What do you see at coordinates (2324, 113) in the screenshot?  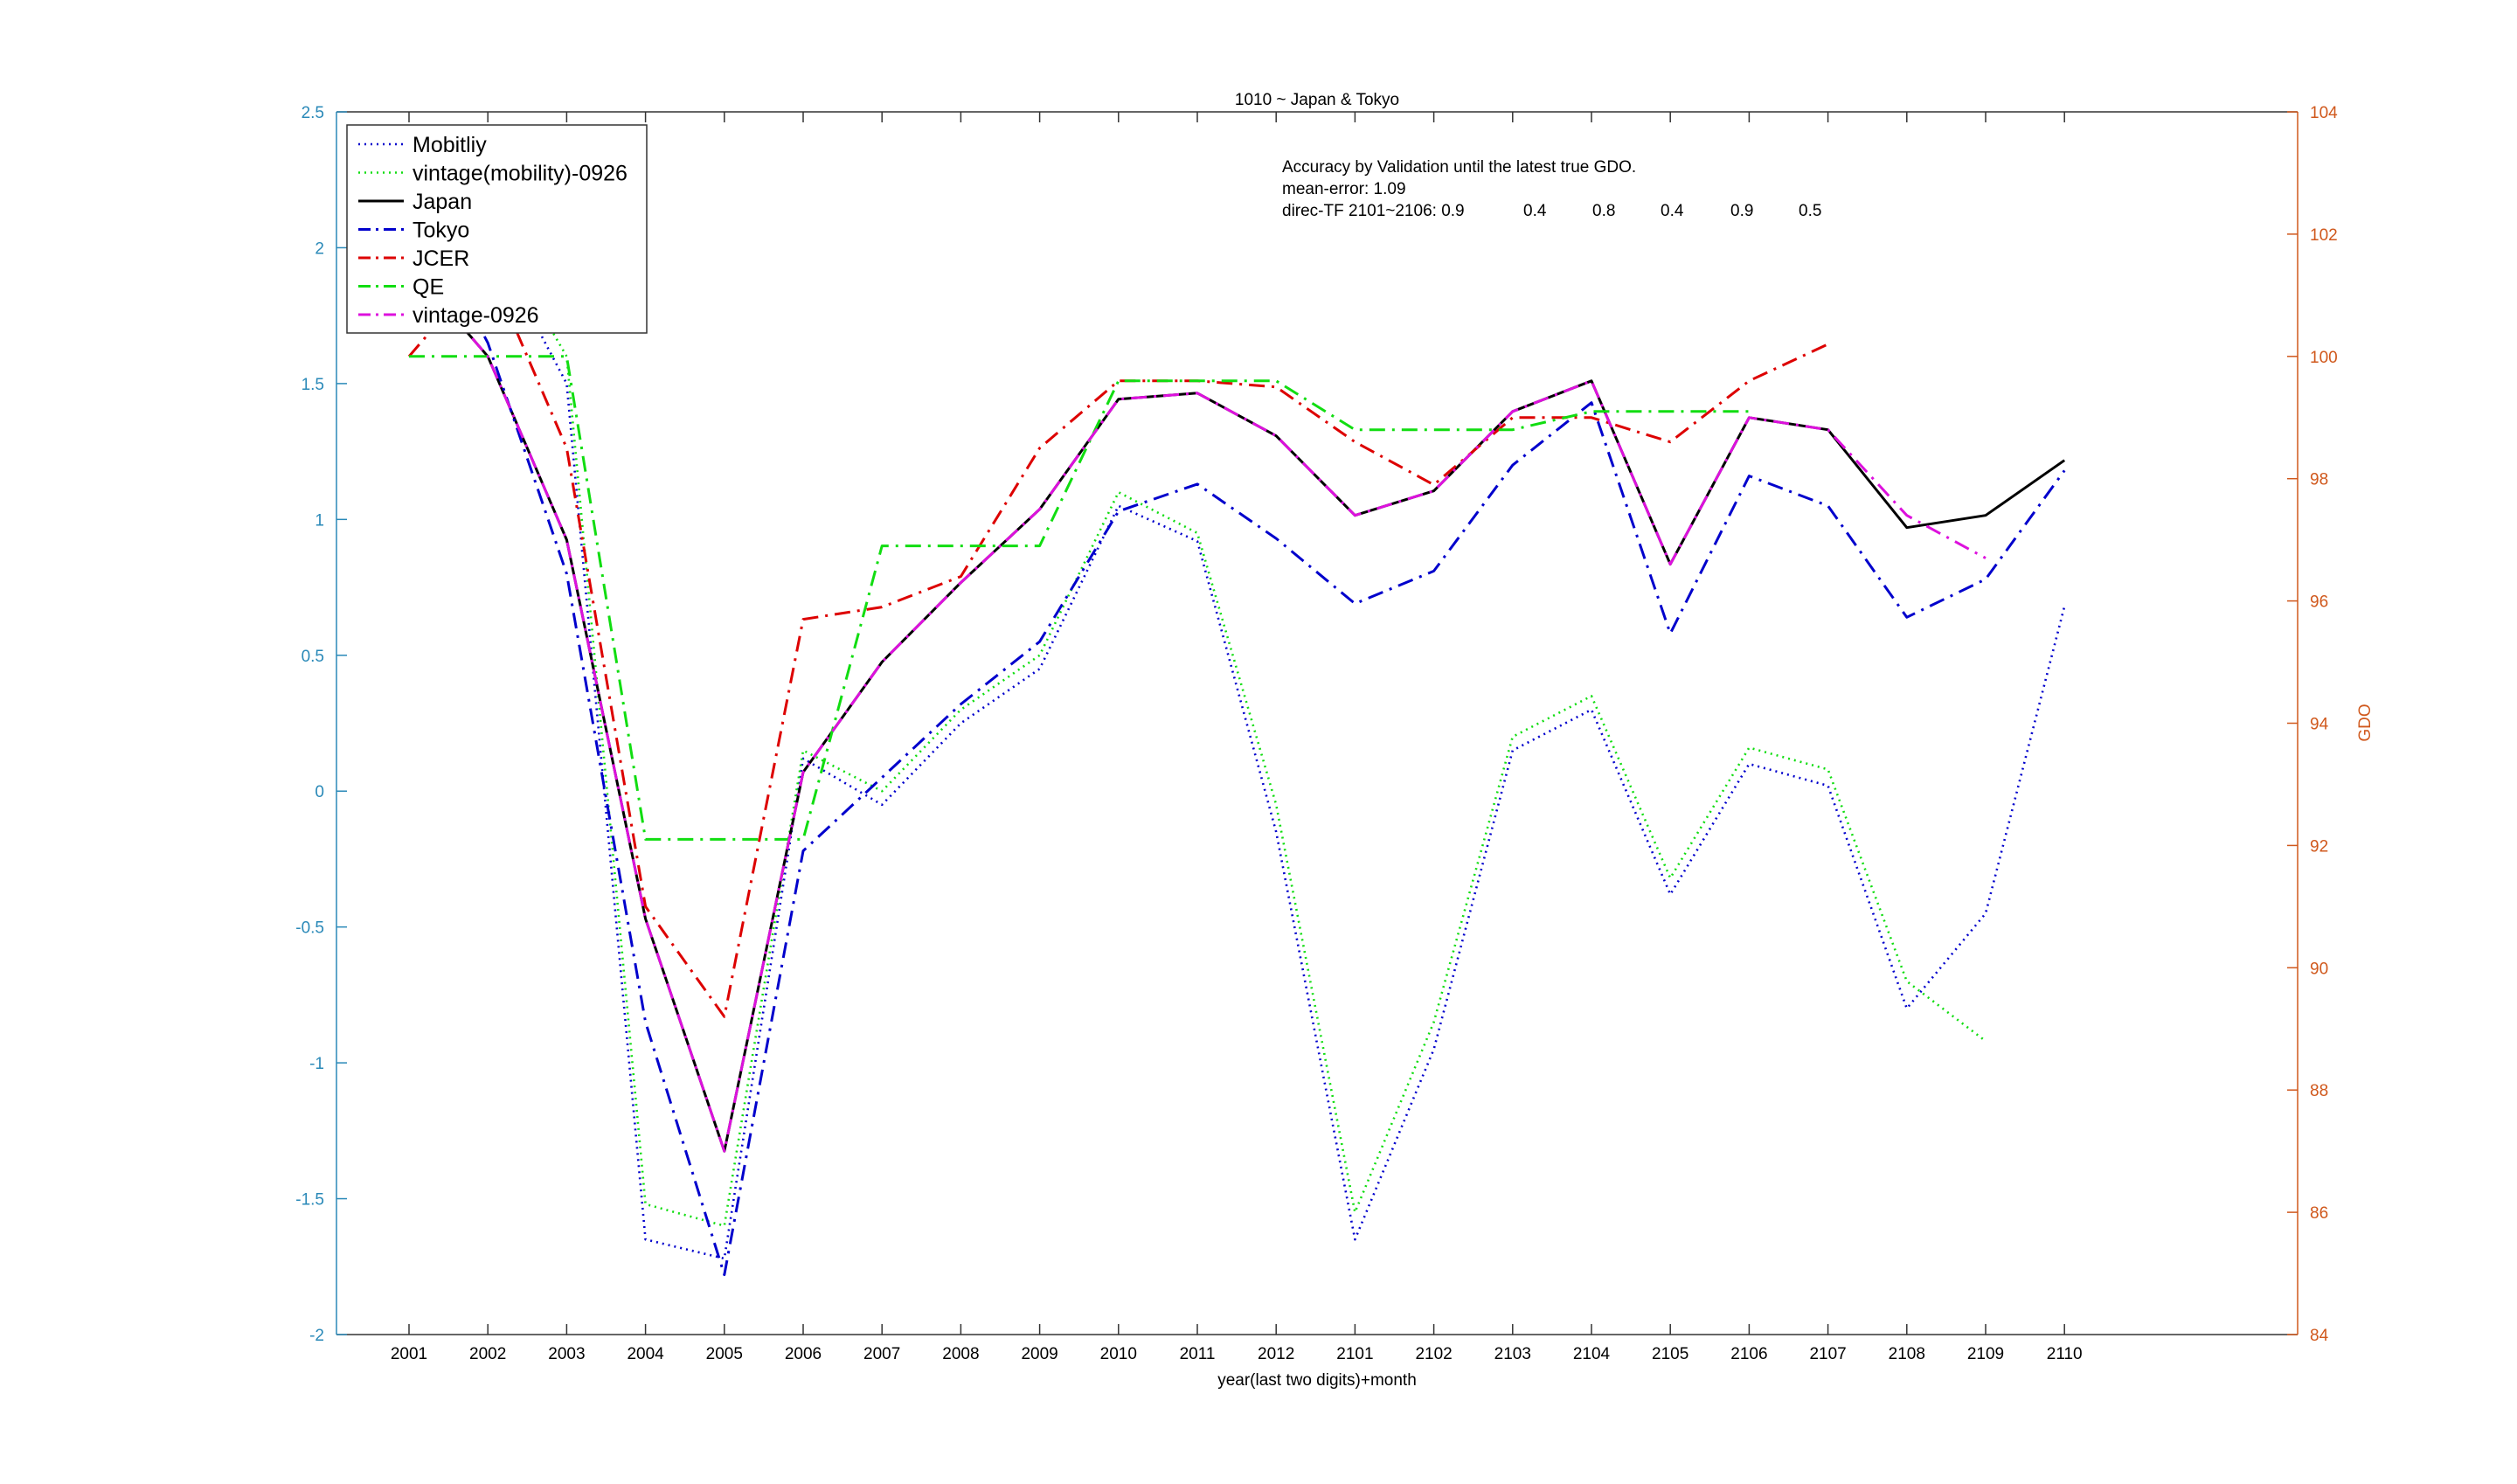 I see `right-tick-label: 104` at bounding box center [2324, 113].